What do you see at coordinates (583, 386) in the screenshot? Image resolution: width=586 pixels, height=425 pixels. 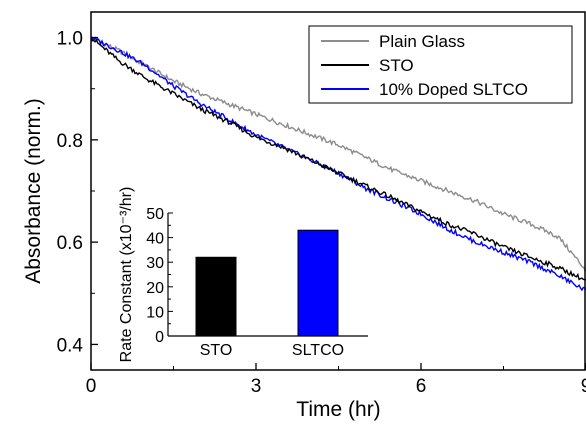 I see `x-tick-label: 9` at bounding box center [583, 386].